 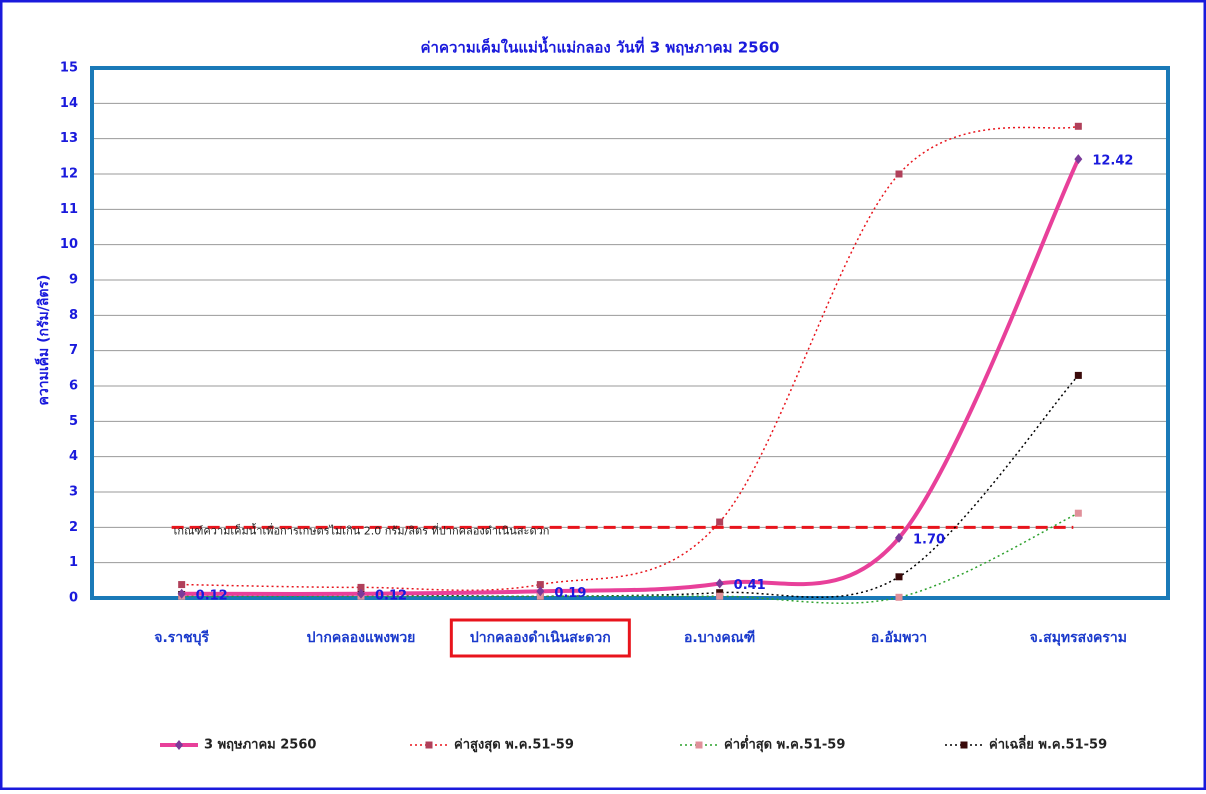 What do you see at coordinates (570, 593) in the screenshot?
I see `data-label: 0.19` at bounding box center [570, 593].